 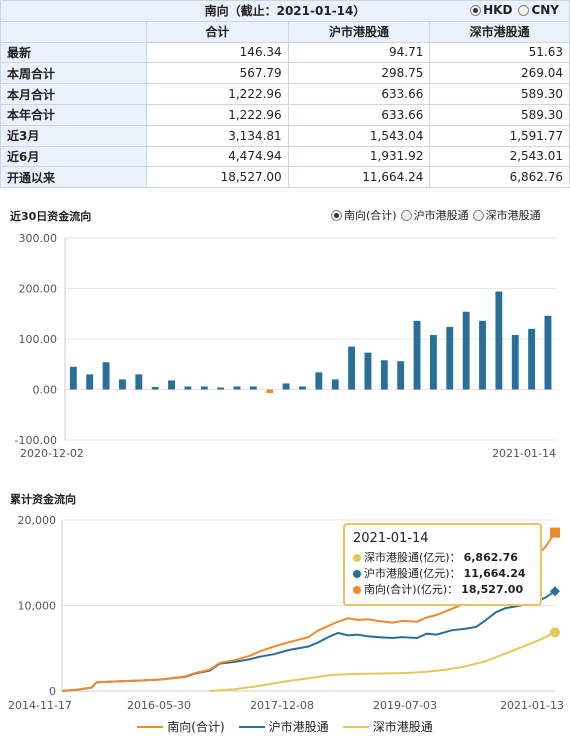 I want to click on corner-cell, so click(x=73, y=31).